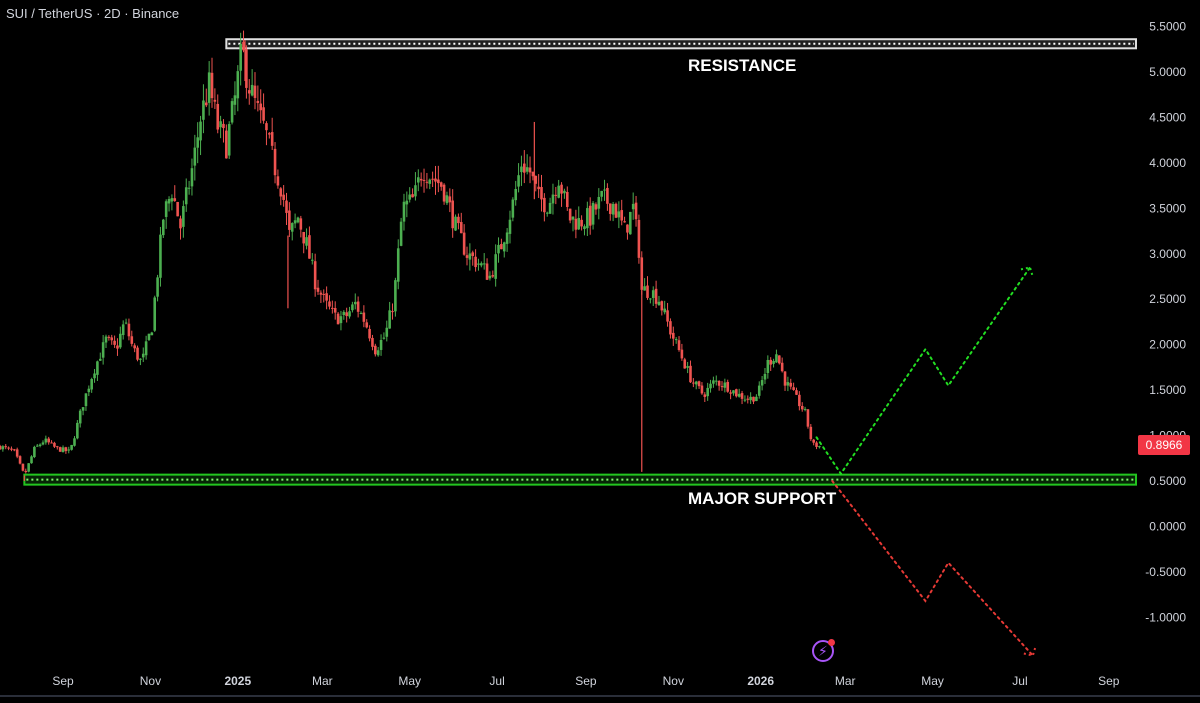 The width and height of the screenshot is (1200, 703). What do you see at coordinates (1167, 299) in the screenshot?
I see `y-tick-label: 2.5000` at bounding box center [1167, 299].